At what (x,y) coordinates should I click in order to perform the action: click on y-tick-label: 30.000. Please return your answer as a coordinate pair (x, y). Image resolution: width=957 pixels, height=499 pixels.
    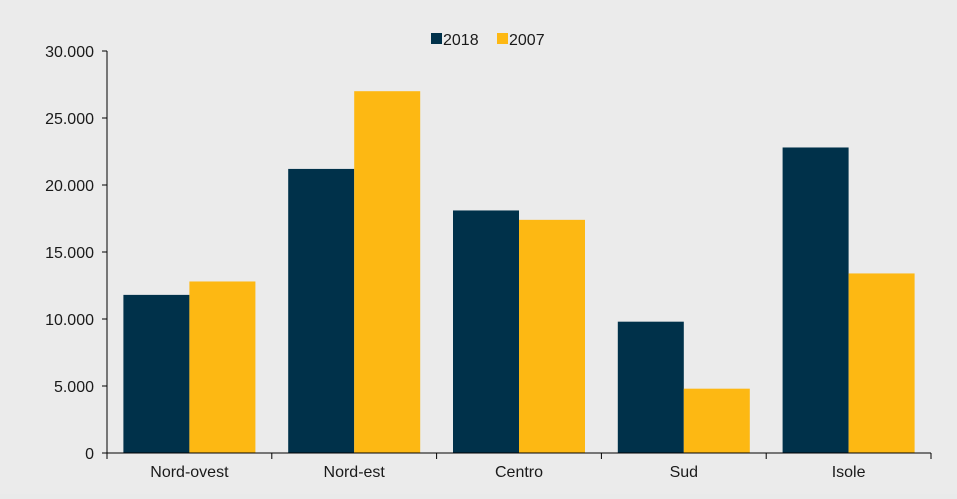
    Looking at the image, I should click on (69, 52).